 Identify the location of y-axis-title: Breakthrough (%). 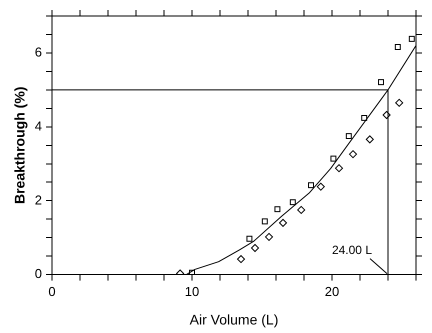
(19, 145).